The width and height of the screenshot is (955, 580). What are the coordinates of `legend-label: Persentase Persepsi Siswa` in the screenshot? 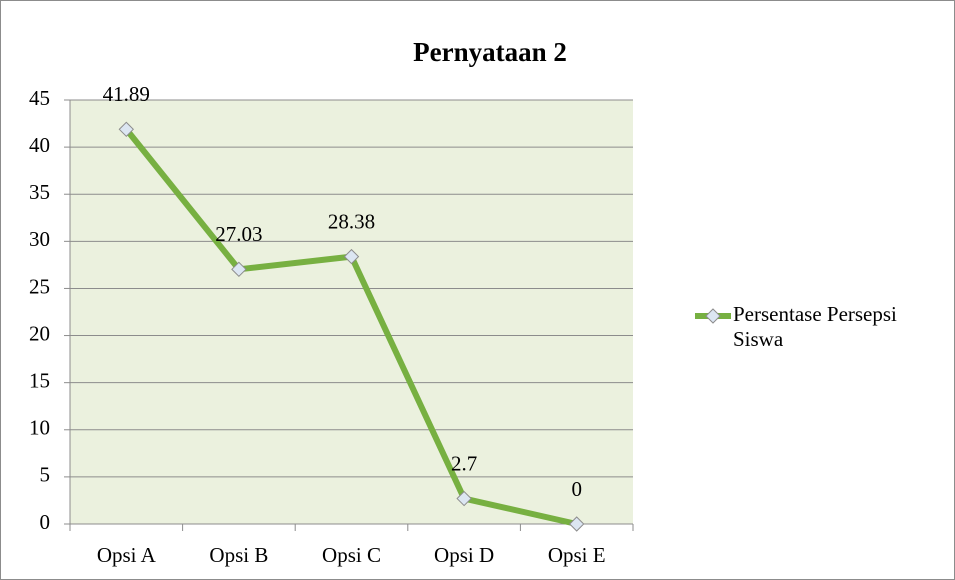 It's located at (815, 326).